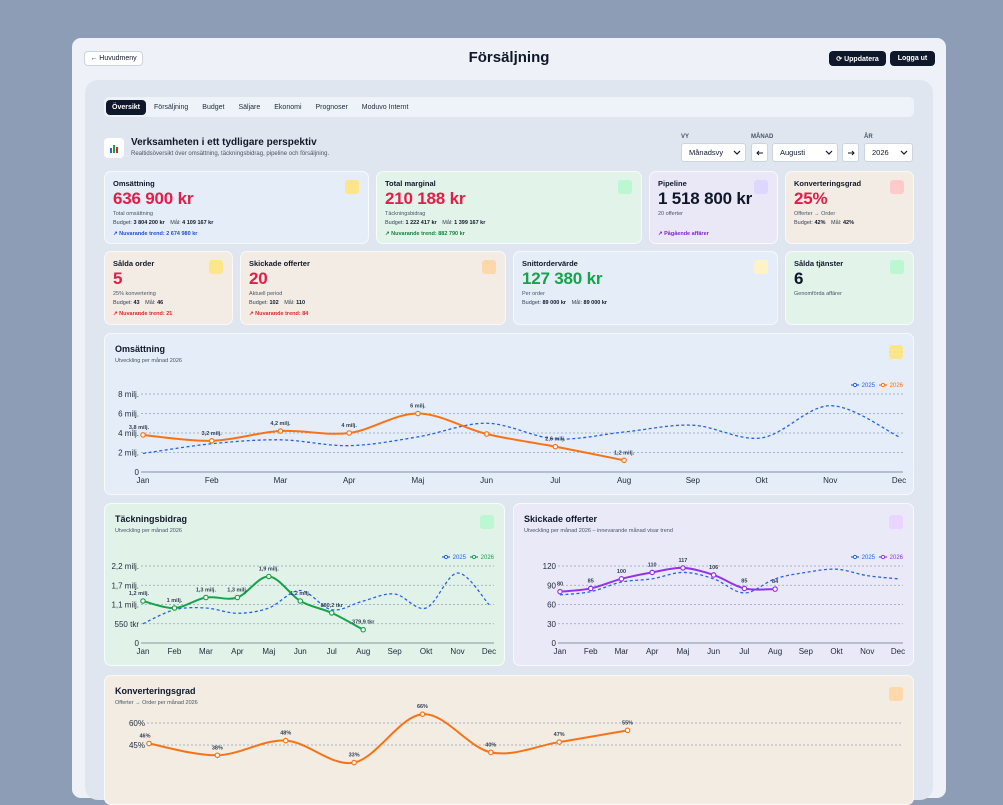 The height and width of the screenshot is (805, 1003). What do you see at coordinates (212, 434) in the screenshot?
I see `data-label: 3,2 milj.` at bounding box center [212, 434].